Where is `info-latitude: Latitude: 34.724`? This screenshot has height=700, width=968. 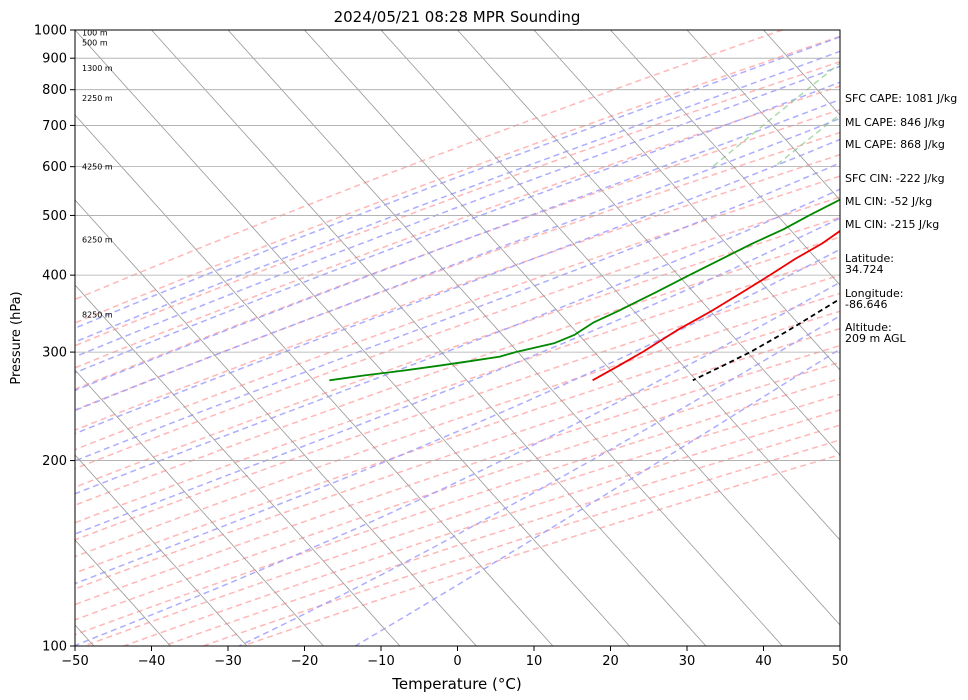 info-latitude: Latitude: 34.724 is located at coordinates (869, 264).